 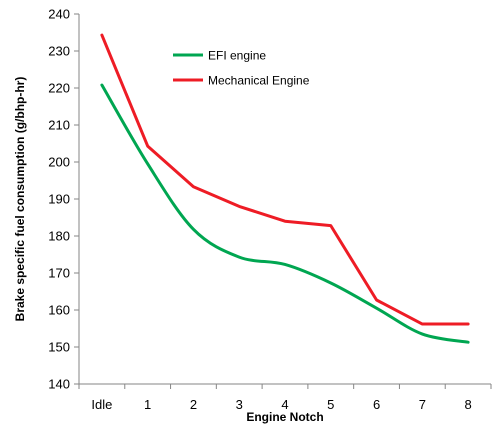 I want to click on y-tick-label: 160, so click(x=59, y=310).